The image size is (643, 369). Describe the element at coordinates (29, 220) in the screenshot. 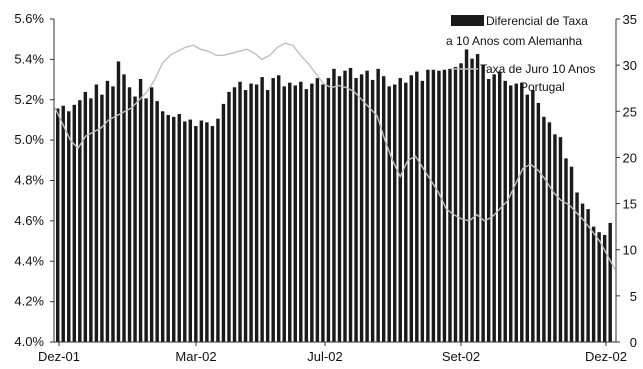

I see `left-tick-label: 4.6%` at that location.